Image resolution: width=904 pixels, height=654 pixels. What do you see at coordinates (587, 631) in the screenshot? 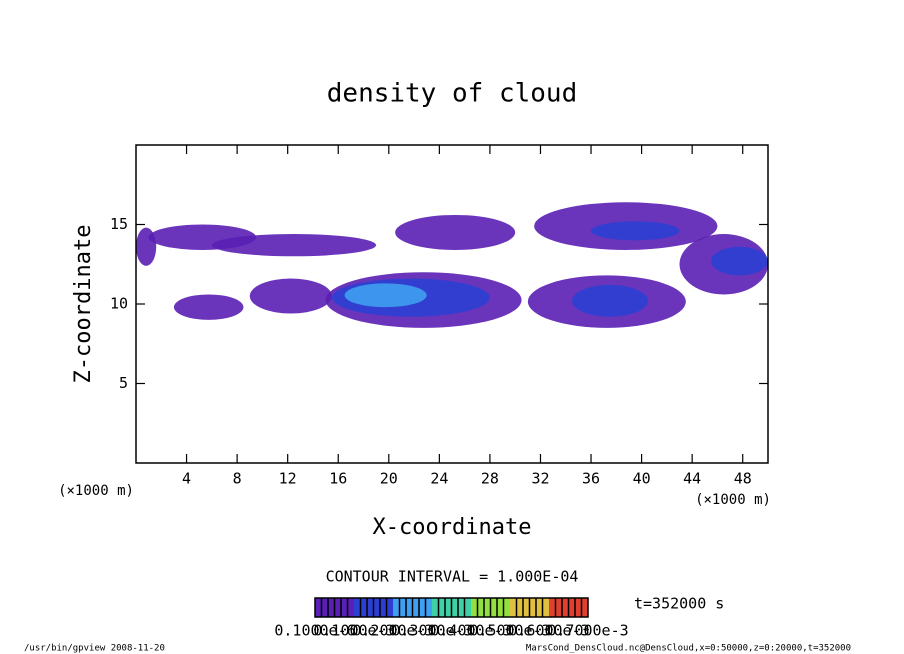
I see `colorbar-label: 0.7000e-3` at bounding box center [587, 631].